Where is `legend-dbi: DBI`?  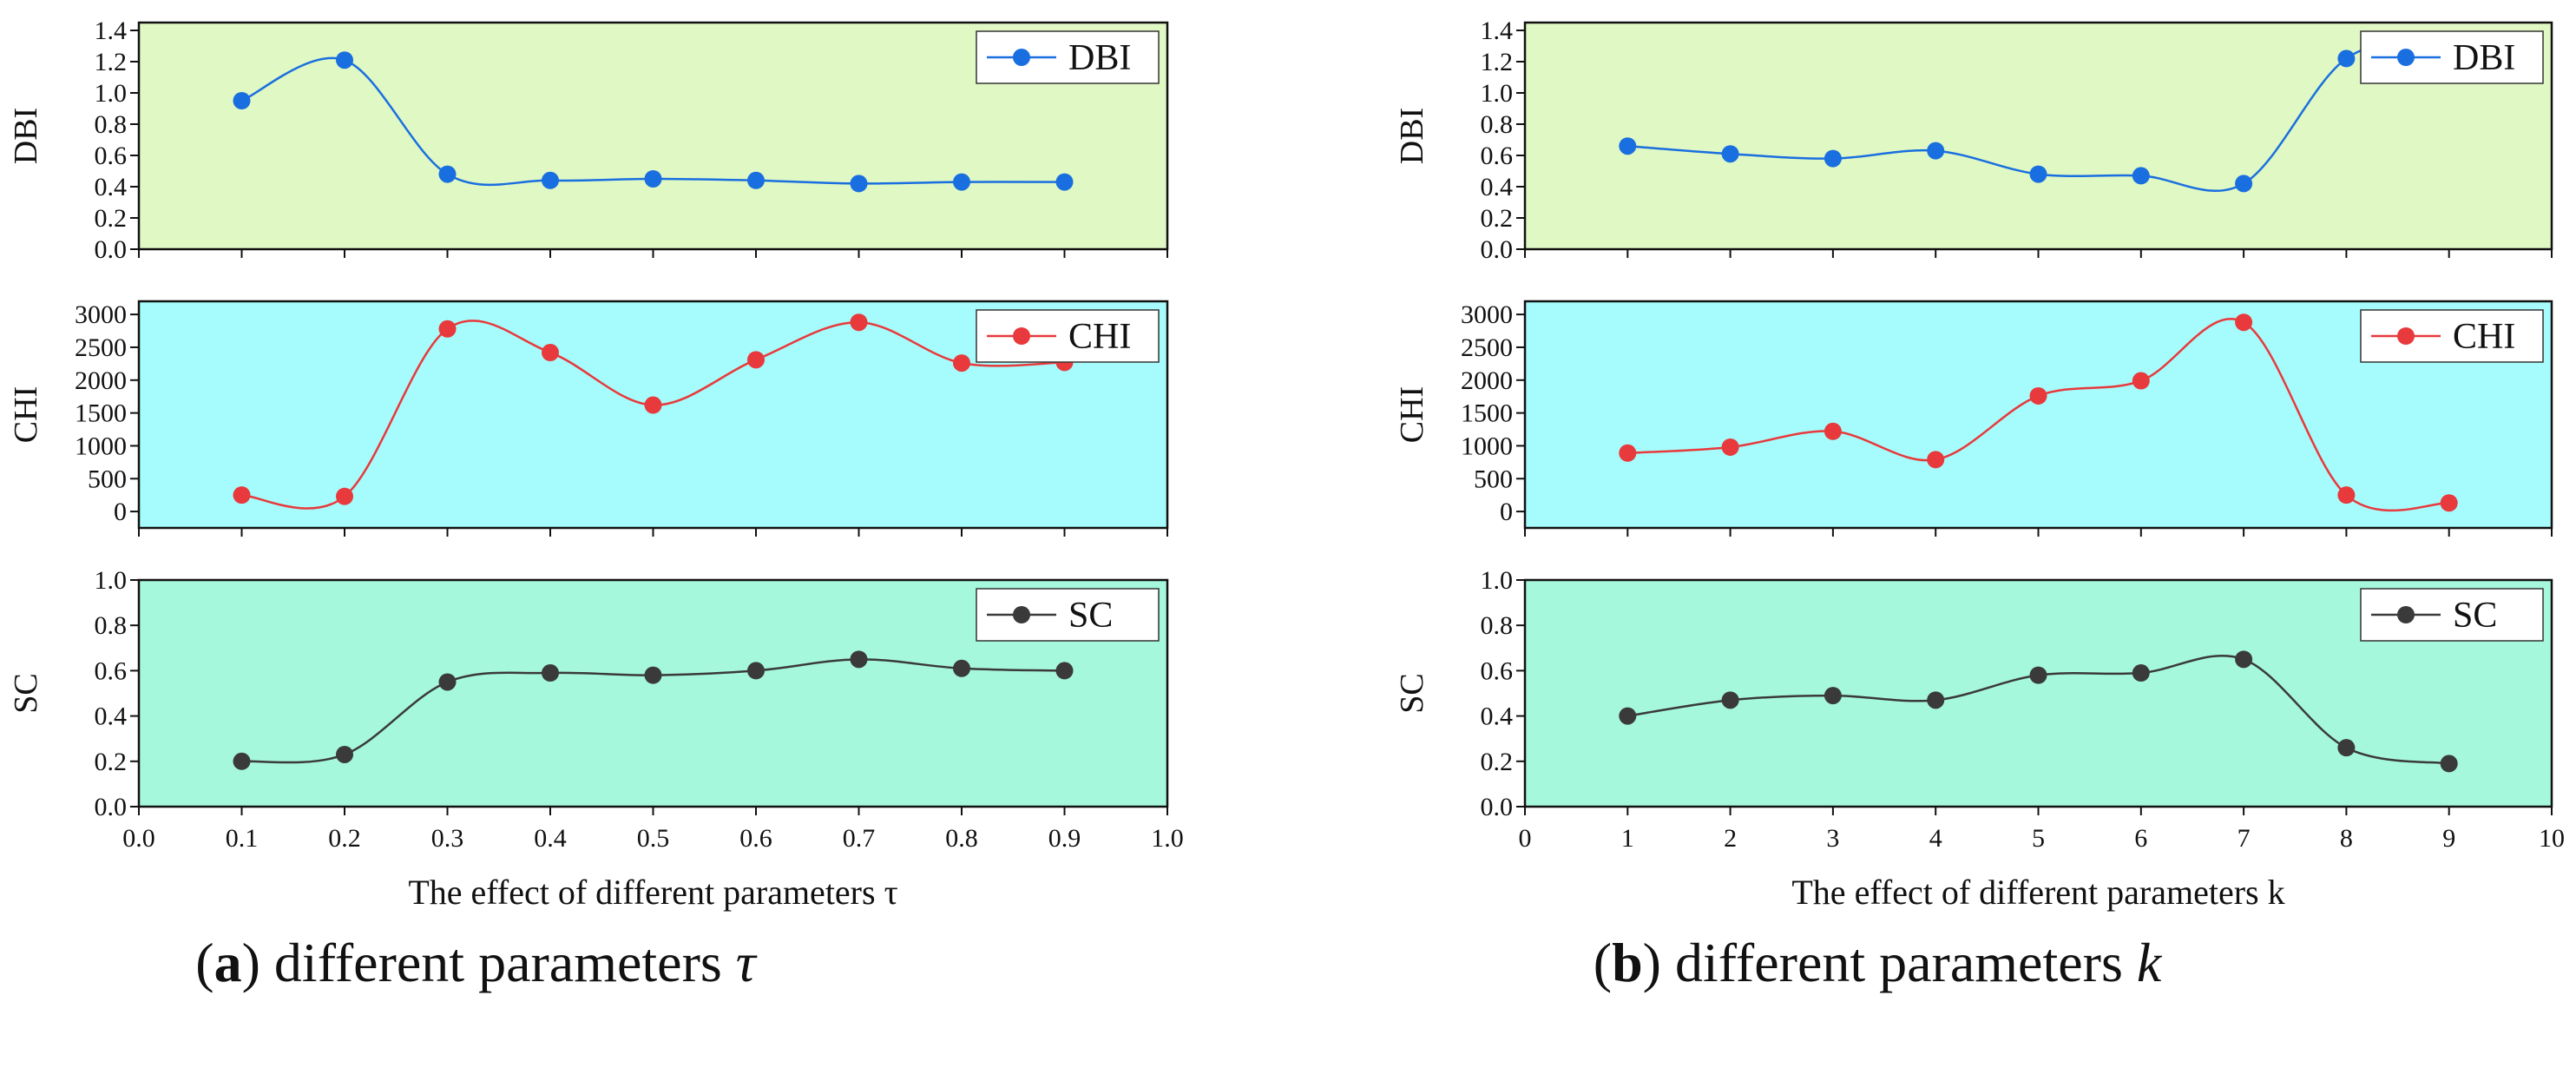 legend-dbi: DBI is located at coordinates (2452, 57).